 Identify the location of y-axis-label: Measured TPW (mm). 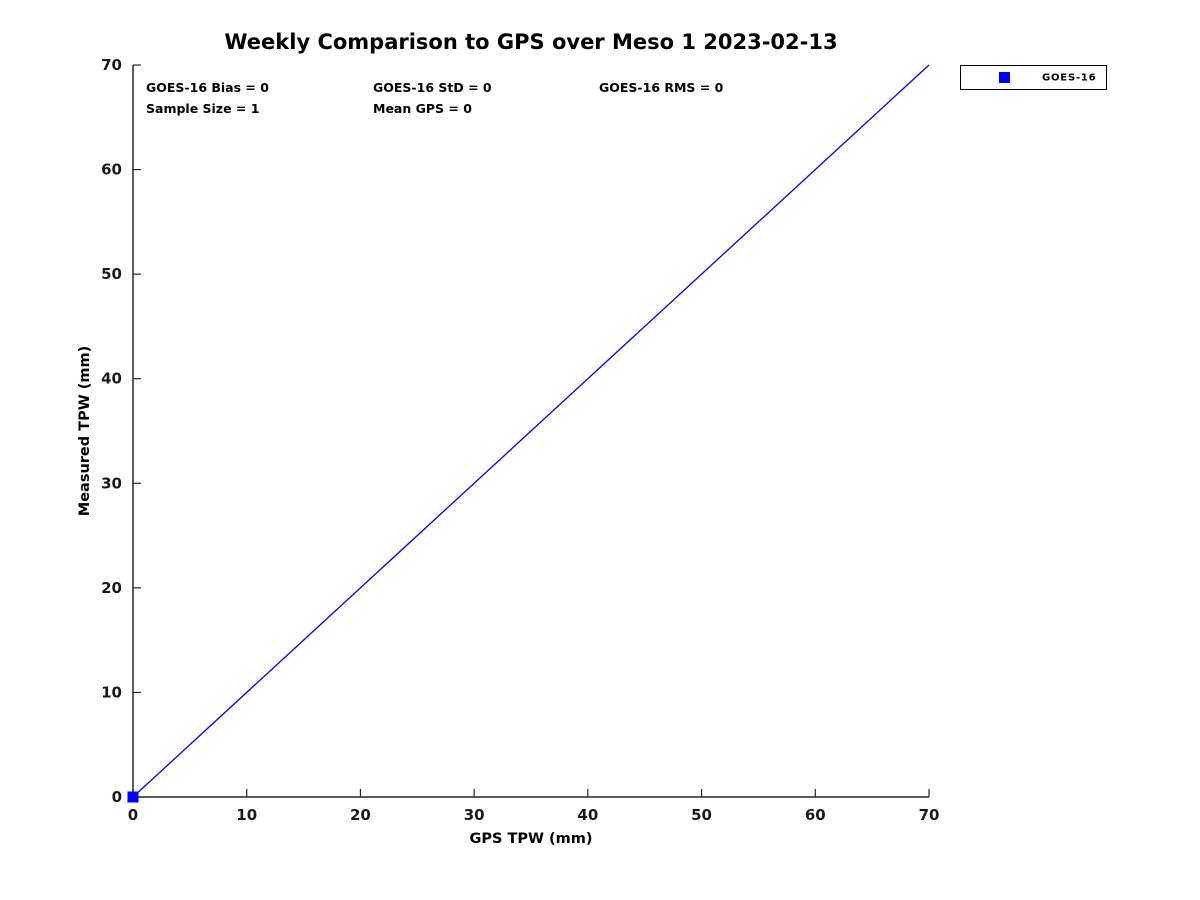
(85, 431).